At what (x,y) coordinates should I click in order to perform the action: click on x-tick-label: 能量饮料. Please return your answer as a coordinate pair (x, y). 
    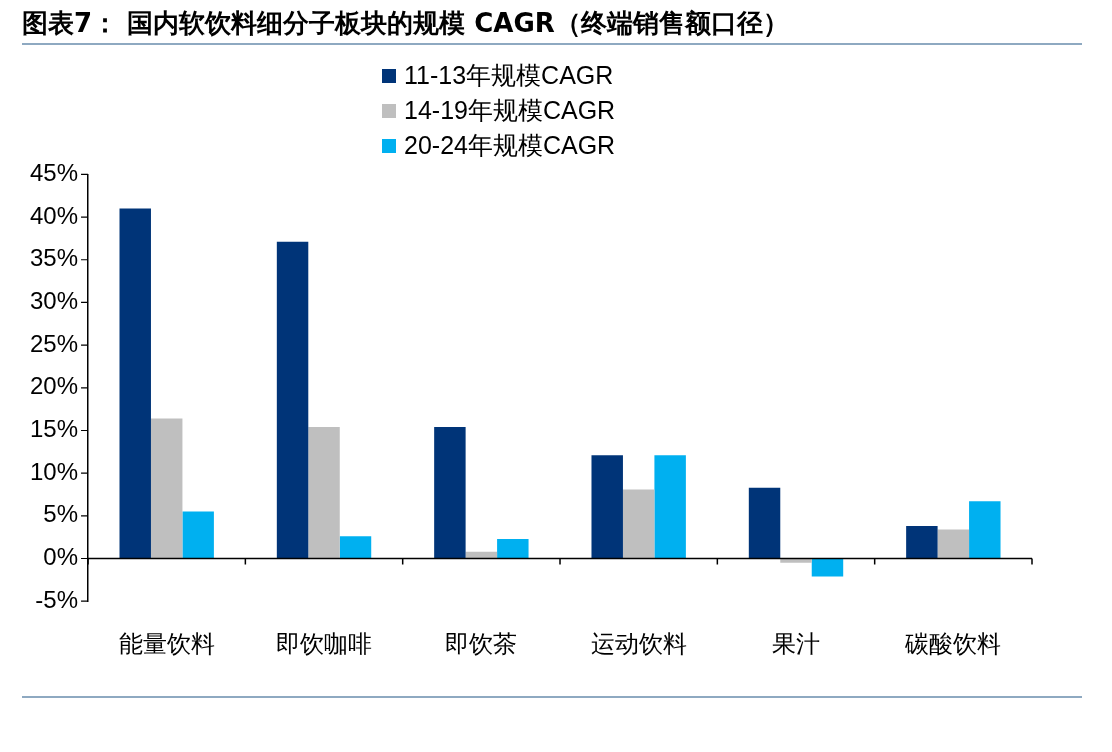
    Looking at the image, I should click on (166, 643).